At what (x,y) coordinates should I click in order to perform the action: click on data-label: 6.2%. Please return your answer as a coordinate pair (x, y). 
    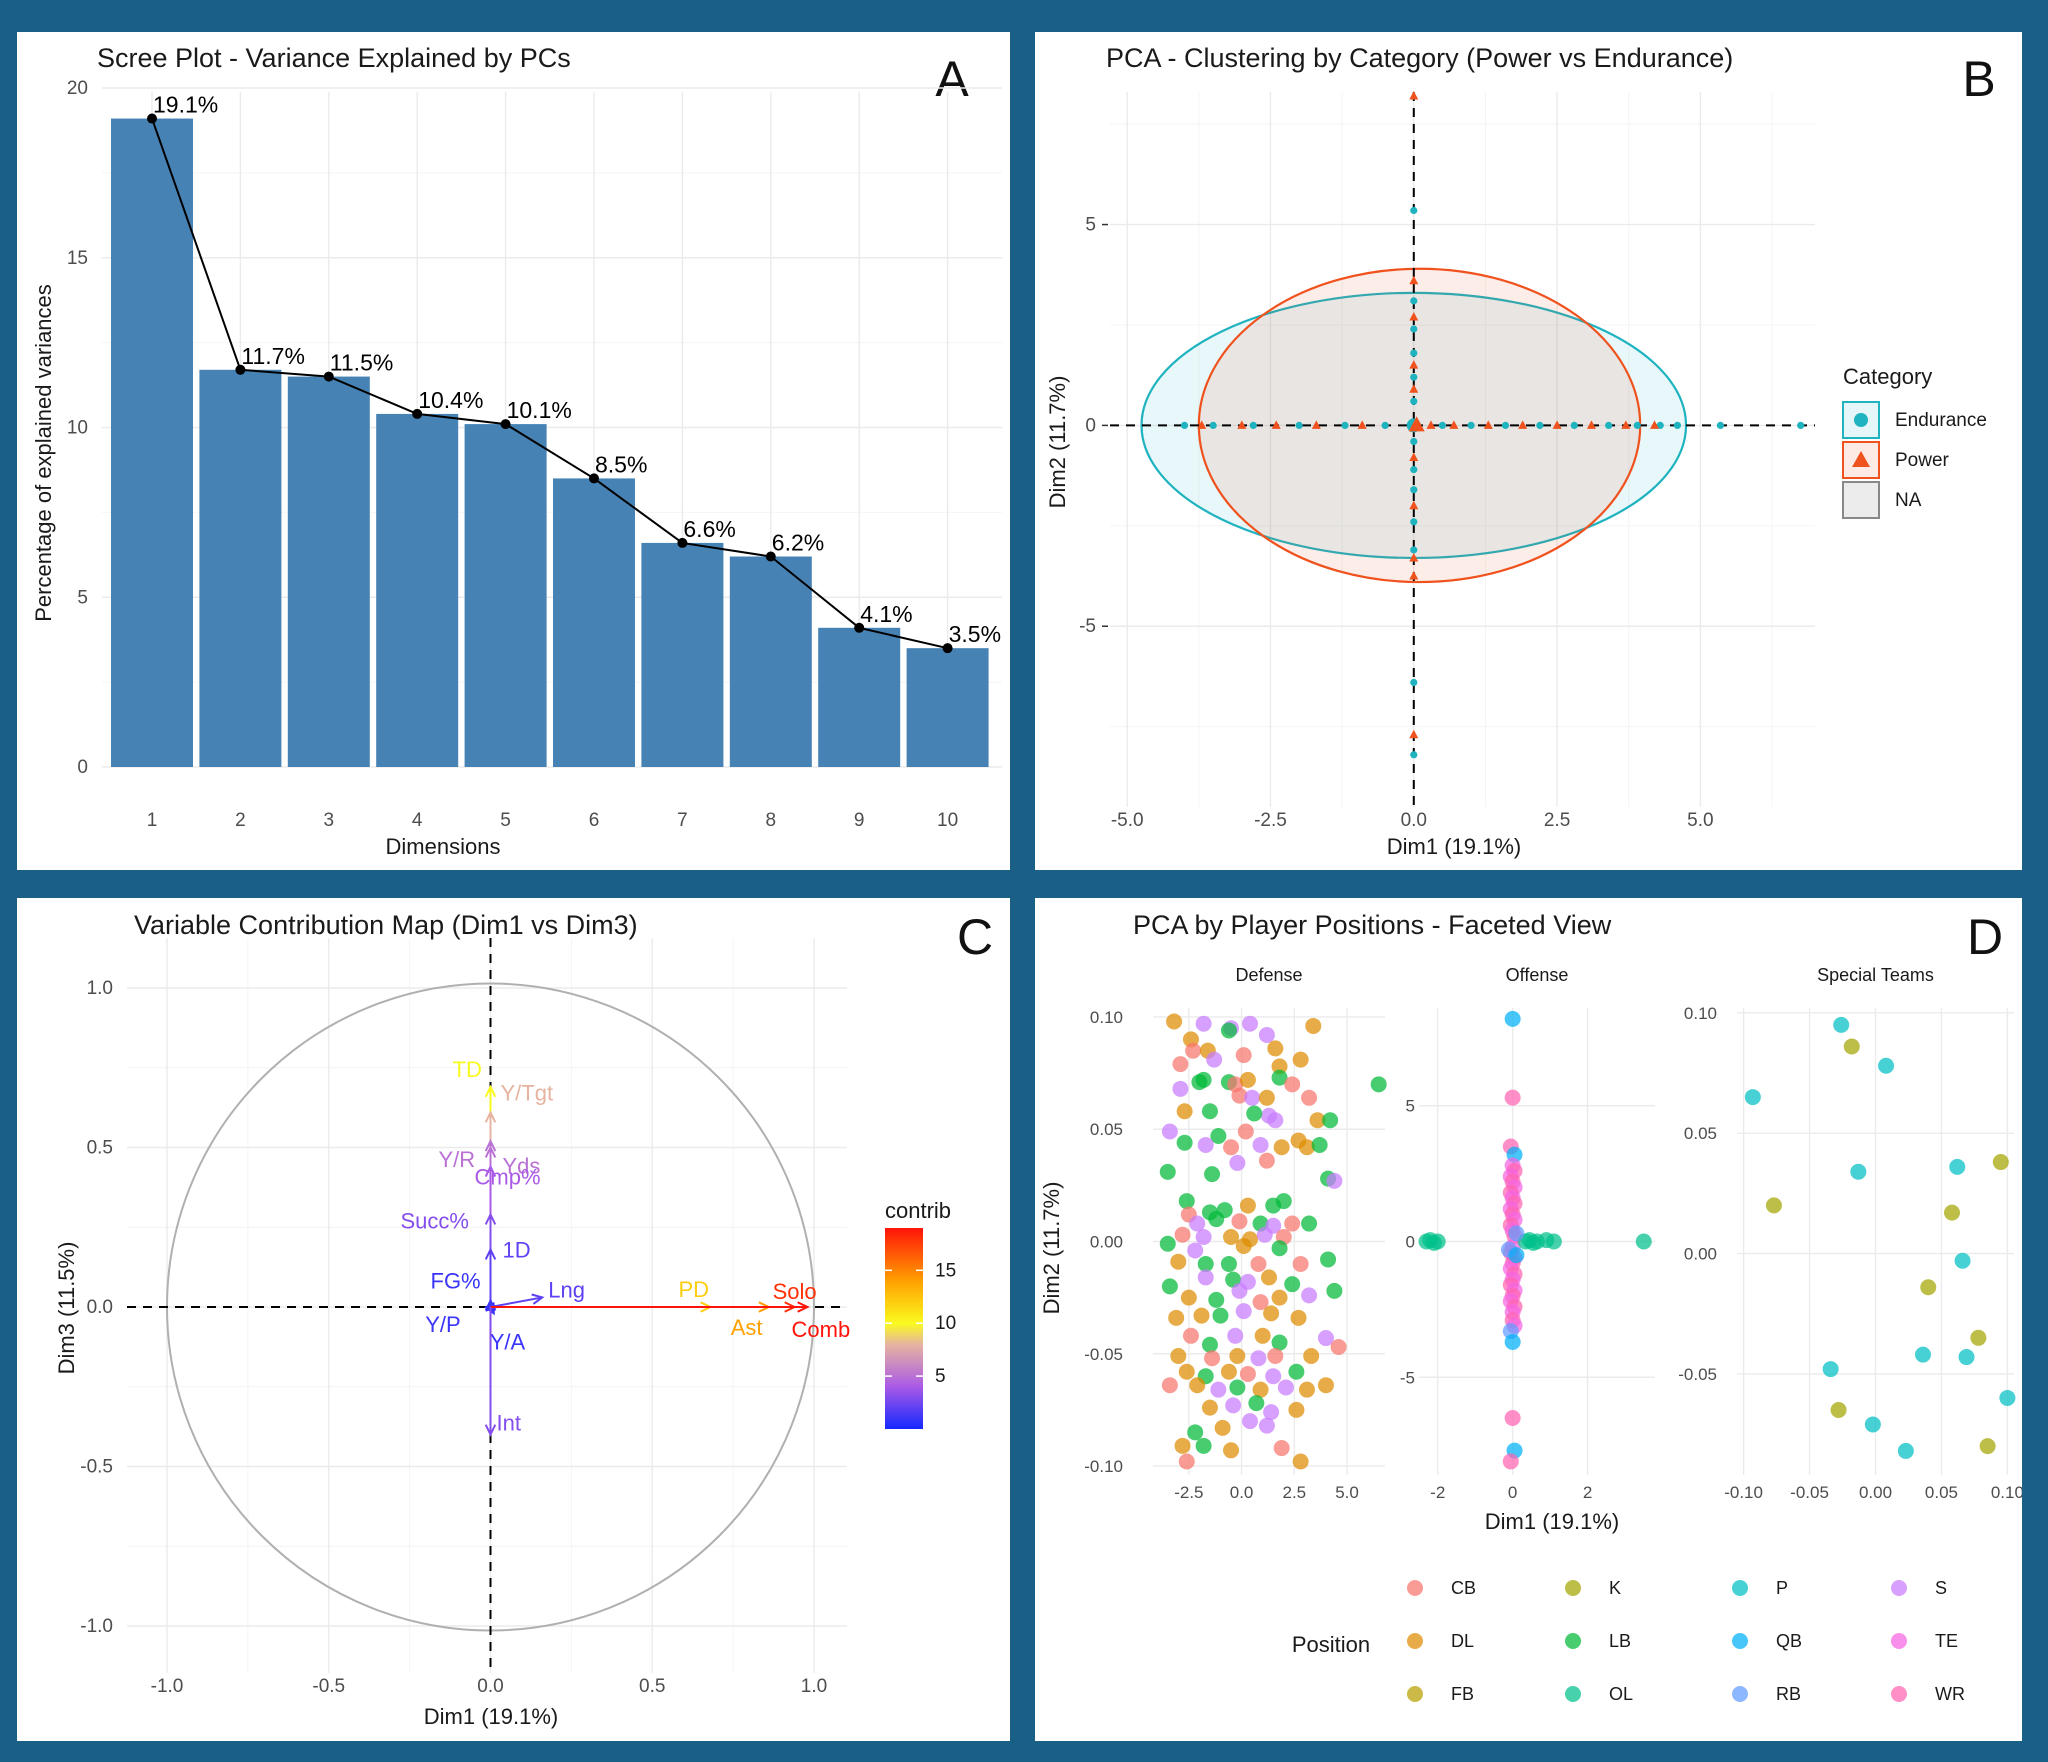
    Looking at the image, I should click on (798, 543).